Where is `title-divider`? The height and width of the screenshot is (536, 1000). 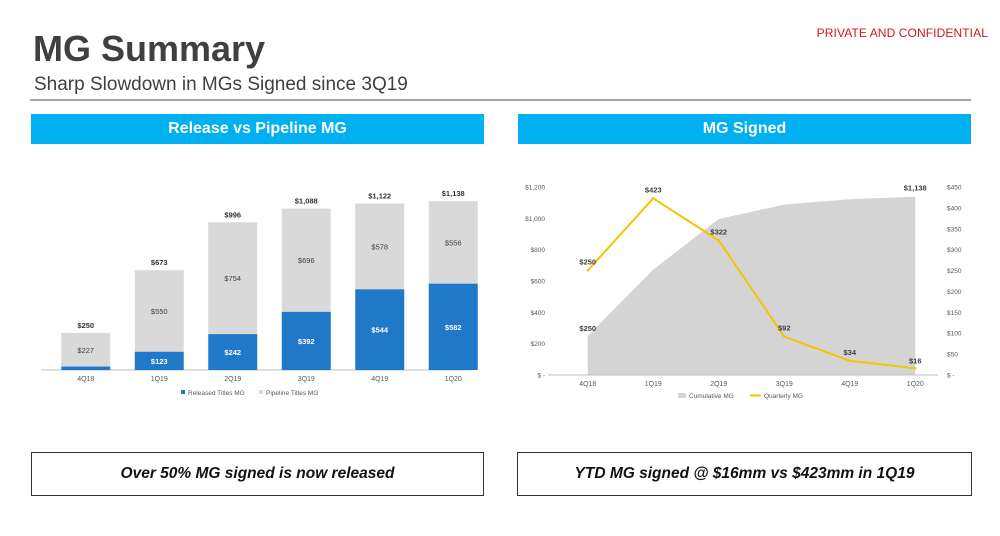 title-divider is located at coordinates (500, 100).